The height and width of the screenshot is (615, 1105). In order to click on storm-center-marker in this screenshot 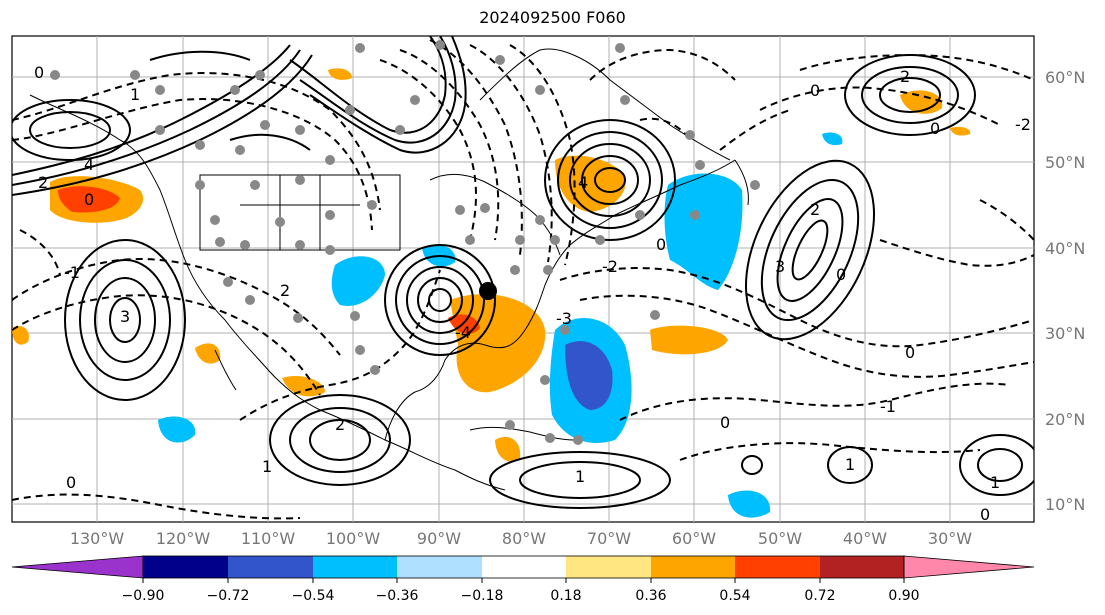, I will do `click(488, 291)`.